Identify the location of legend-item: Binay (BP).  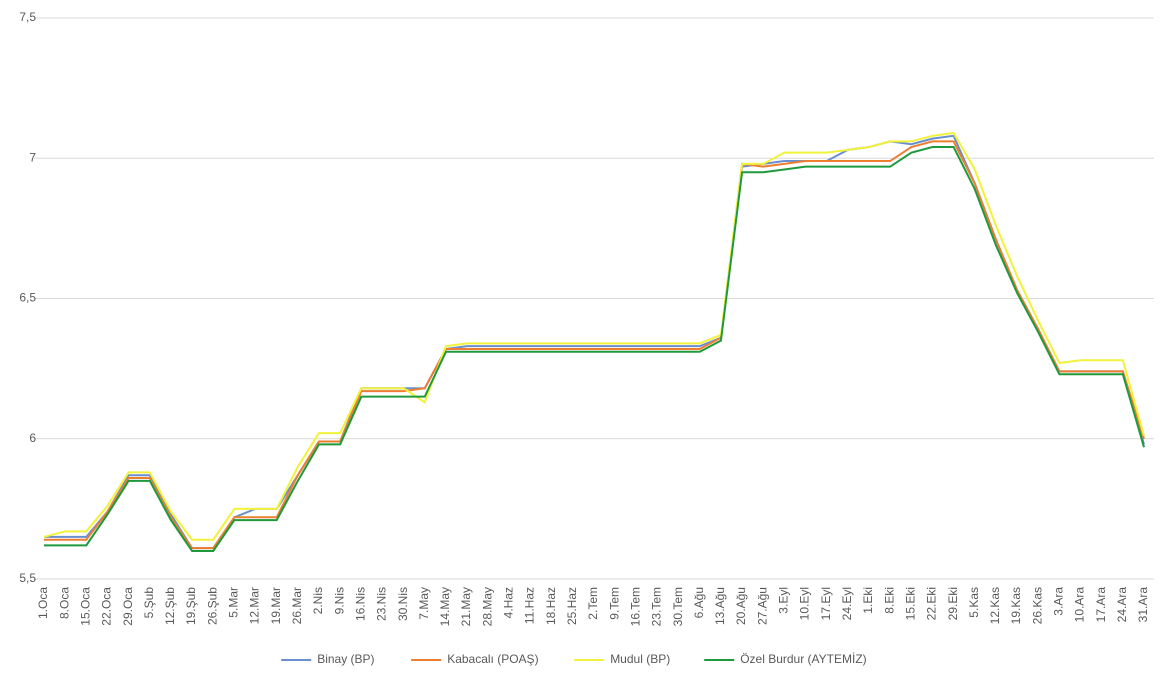
(328, 659).